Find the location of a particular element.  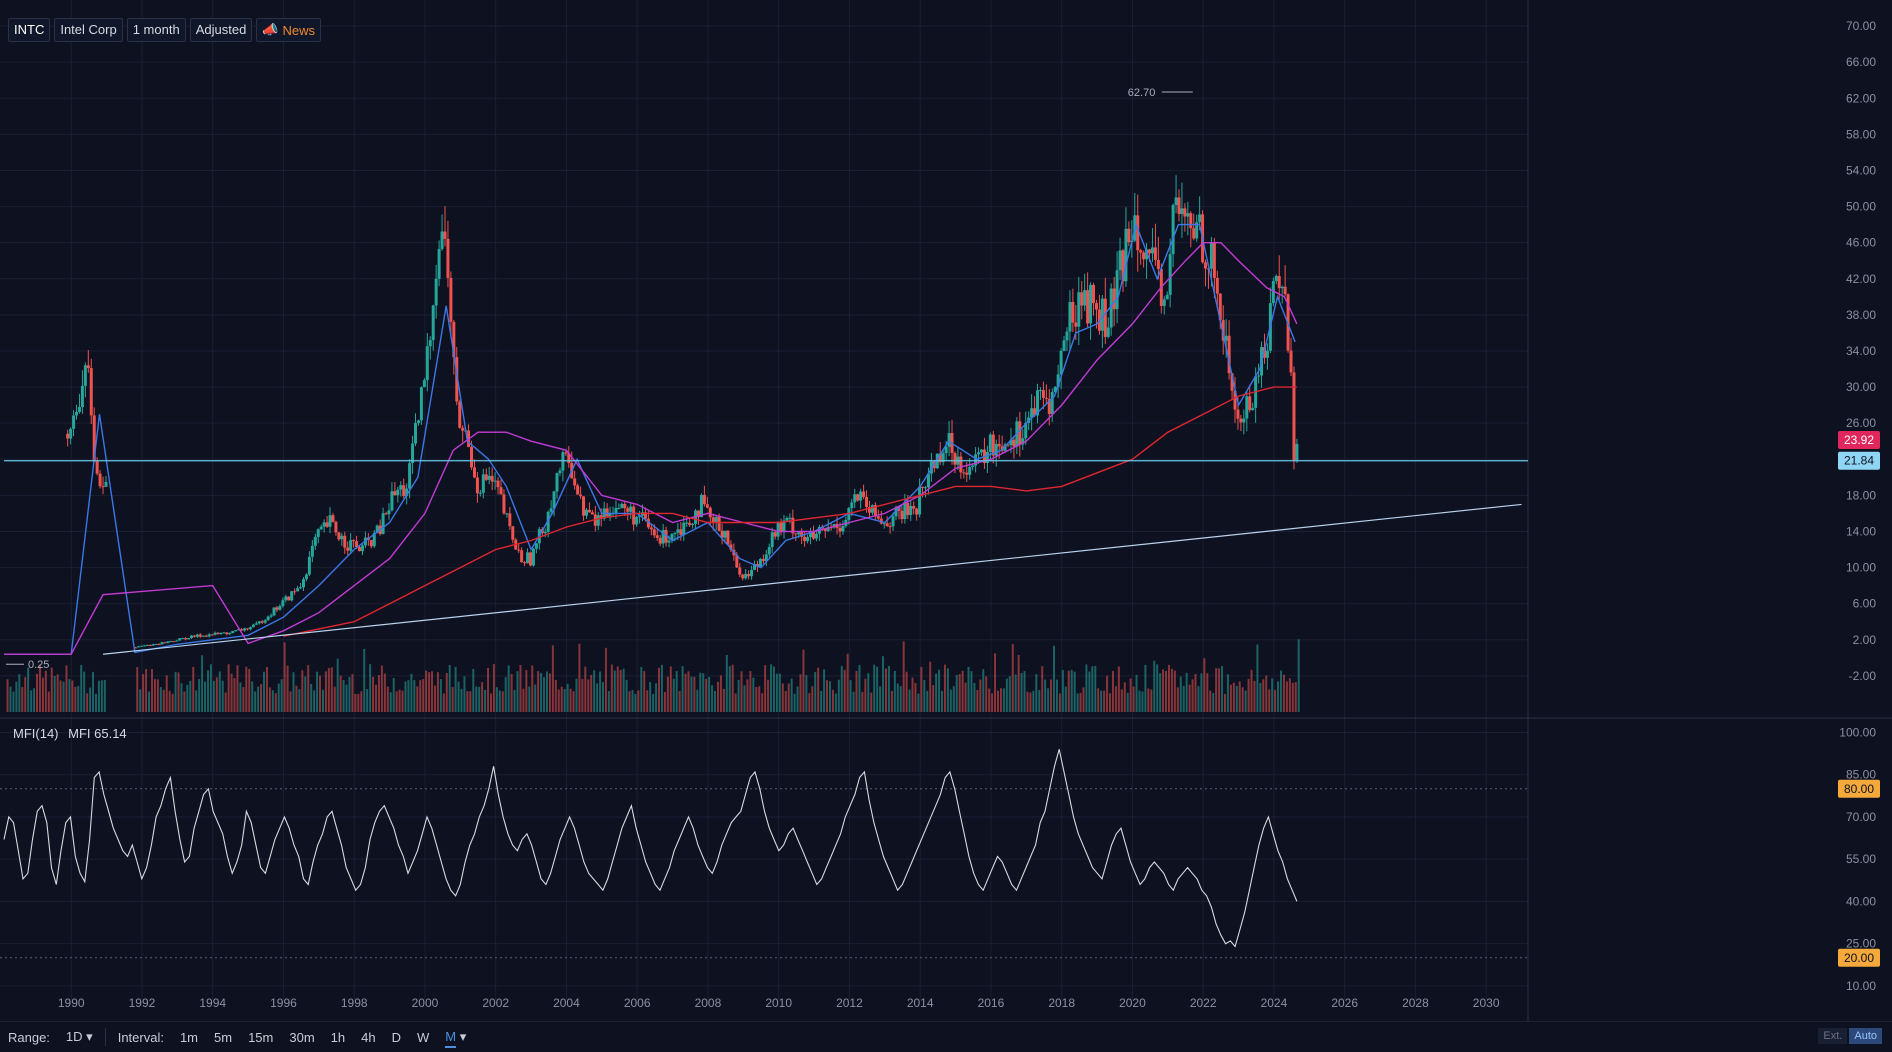

mfi-lower-tag: 20.00 is located at coordinates (1859, 957).